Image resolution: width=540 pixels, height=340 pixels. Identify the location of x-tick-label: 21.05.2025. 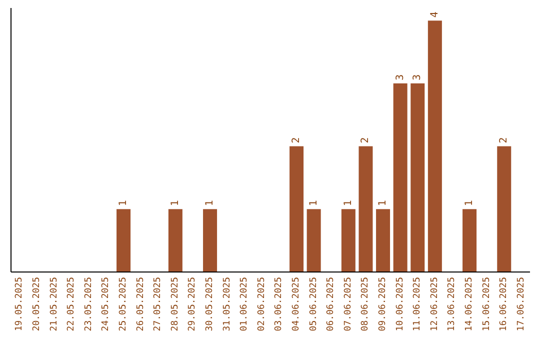
(54, 304).